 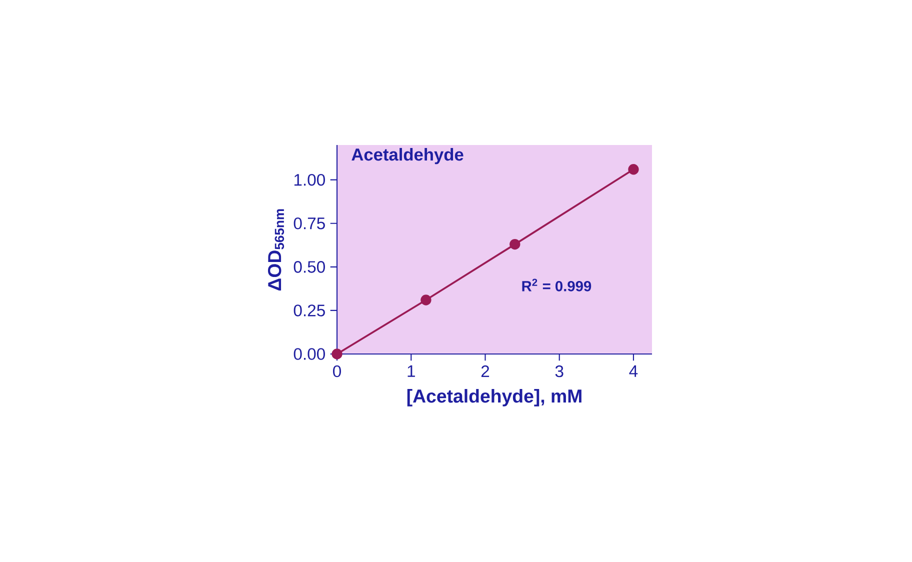 I want to click on y-tick-label: 0.75, so click(x=309, y=223).